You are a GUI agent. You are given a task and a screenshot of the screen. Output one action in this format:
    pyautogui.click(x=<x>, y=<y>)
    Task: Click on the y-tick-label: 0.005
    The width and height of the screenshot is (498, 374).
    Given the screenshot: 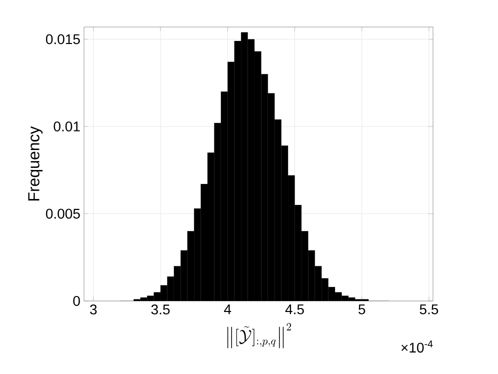 What is the action you would take?
    pyautogui.click(x=63, y=213)
    